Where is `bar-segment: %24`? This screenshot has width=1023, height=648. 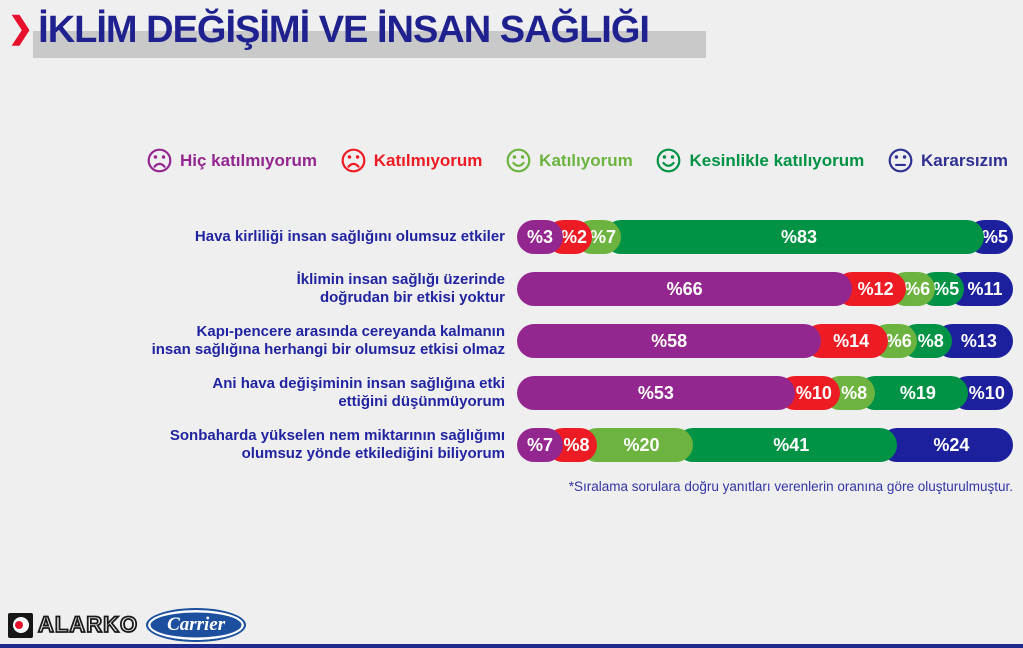
bar-segment: %24 is located at coordinates (946, 445).